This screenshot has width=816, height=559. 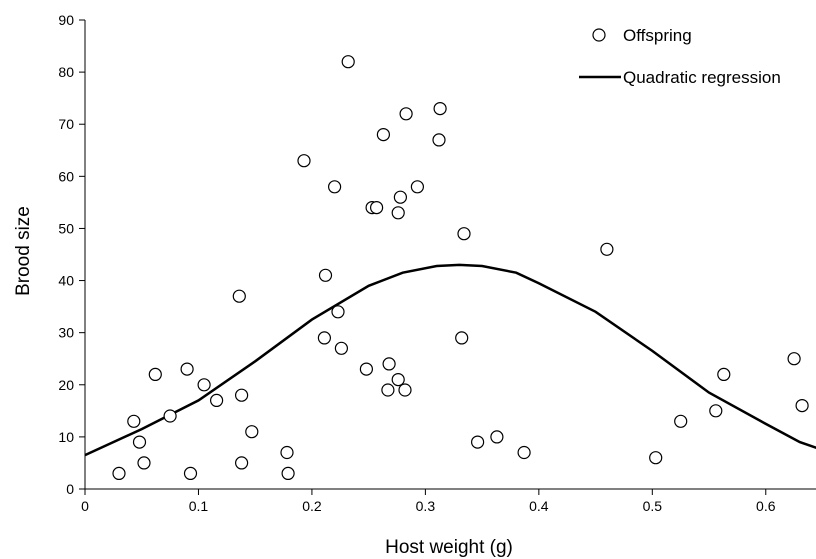 What do you see at coordinates (66, 124) in the screenshot?
I see `y-tick-label: 70` at bounding box center [66, 124].